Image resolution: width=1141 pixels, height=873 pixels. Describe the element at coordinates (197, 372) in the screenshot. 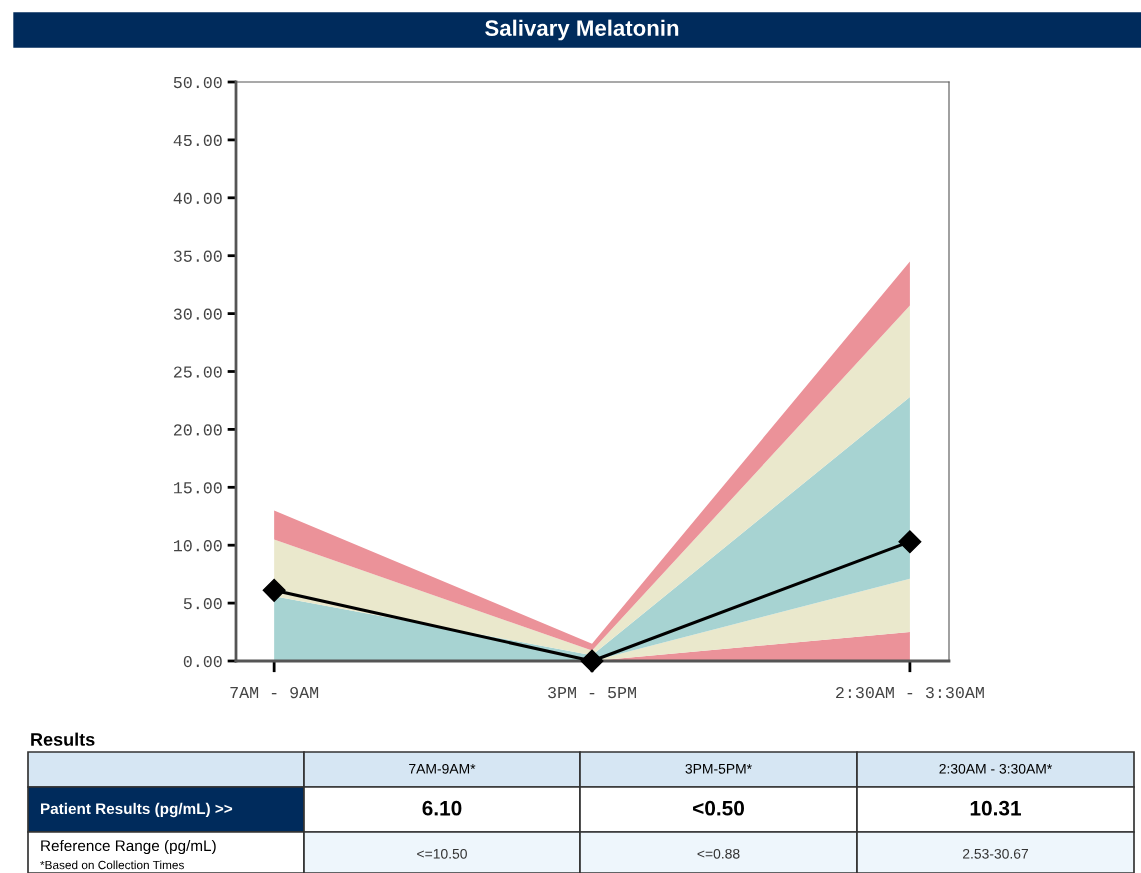

I see `y-tick-label: 25.00` at that location.